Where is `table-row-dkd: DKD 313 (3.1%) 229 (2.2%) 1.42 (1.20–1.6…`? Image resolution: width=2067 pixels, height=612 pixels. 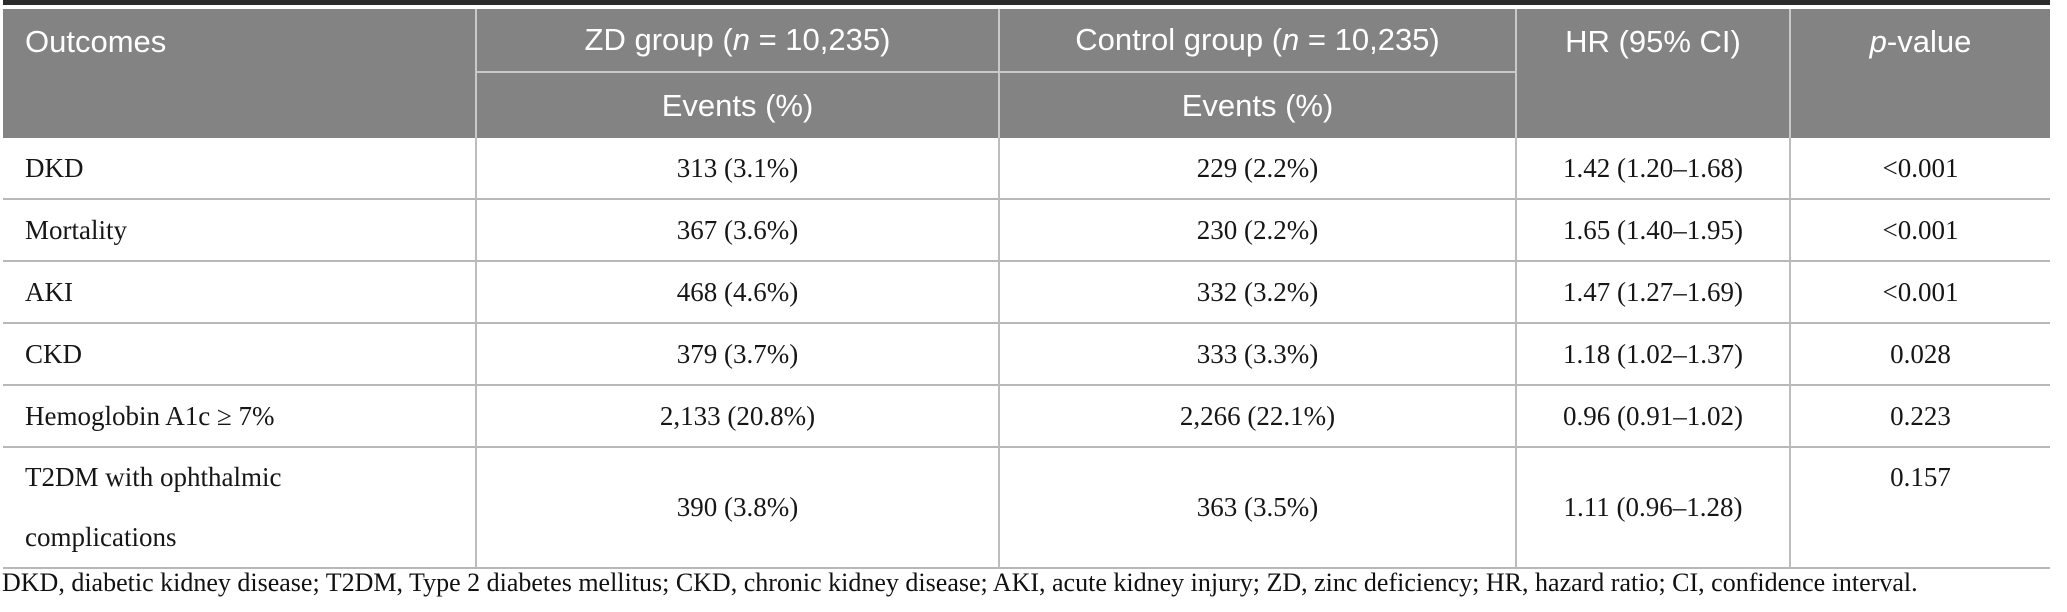 table-row-dkd: DKD 313 (3.1%) 229 (2.2%) 1.42 (1.20–1.6… is located at coordinates (1026, 169).